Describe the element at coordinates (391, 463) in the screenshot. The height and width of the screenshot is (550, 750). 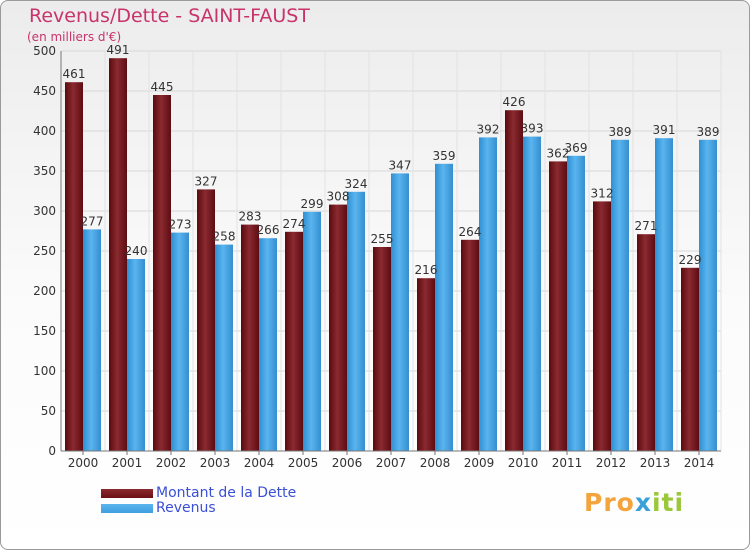
I see `x-tick-label: 2007` at that location.